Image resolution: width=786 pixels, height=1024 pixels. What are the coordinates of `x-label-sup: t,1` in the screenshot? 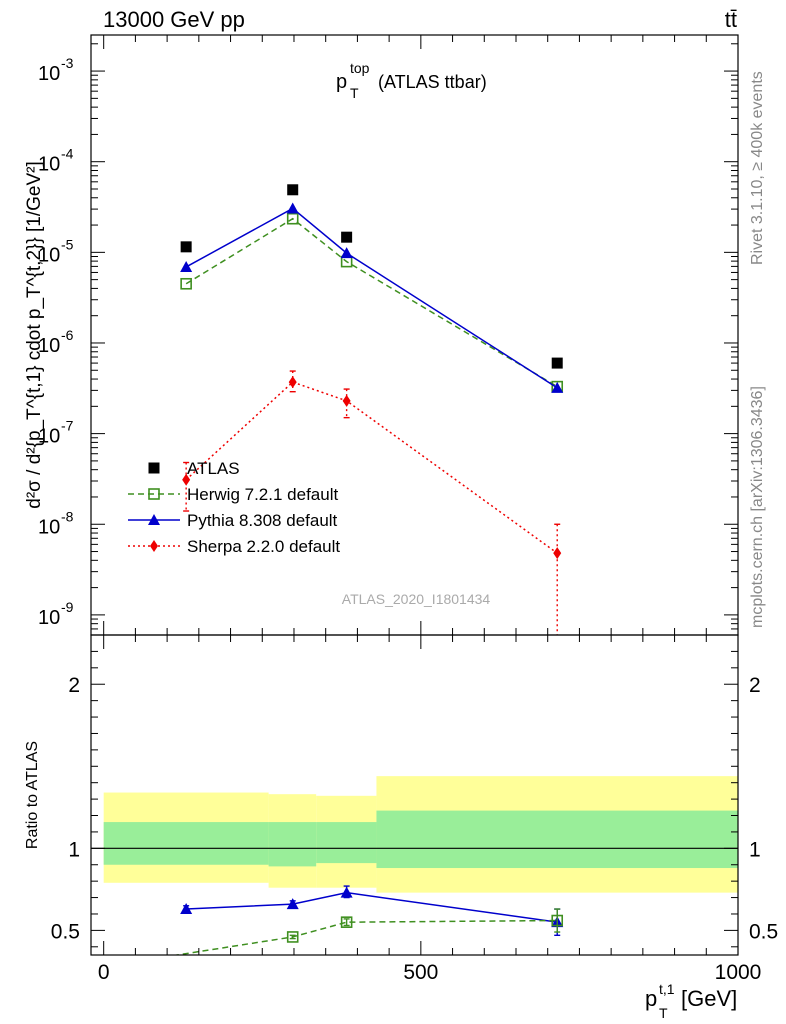 It's located at (667, 989).